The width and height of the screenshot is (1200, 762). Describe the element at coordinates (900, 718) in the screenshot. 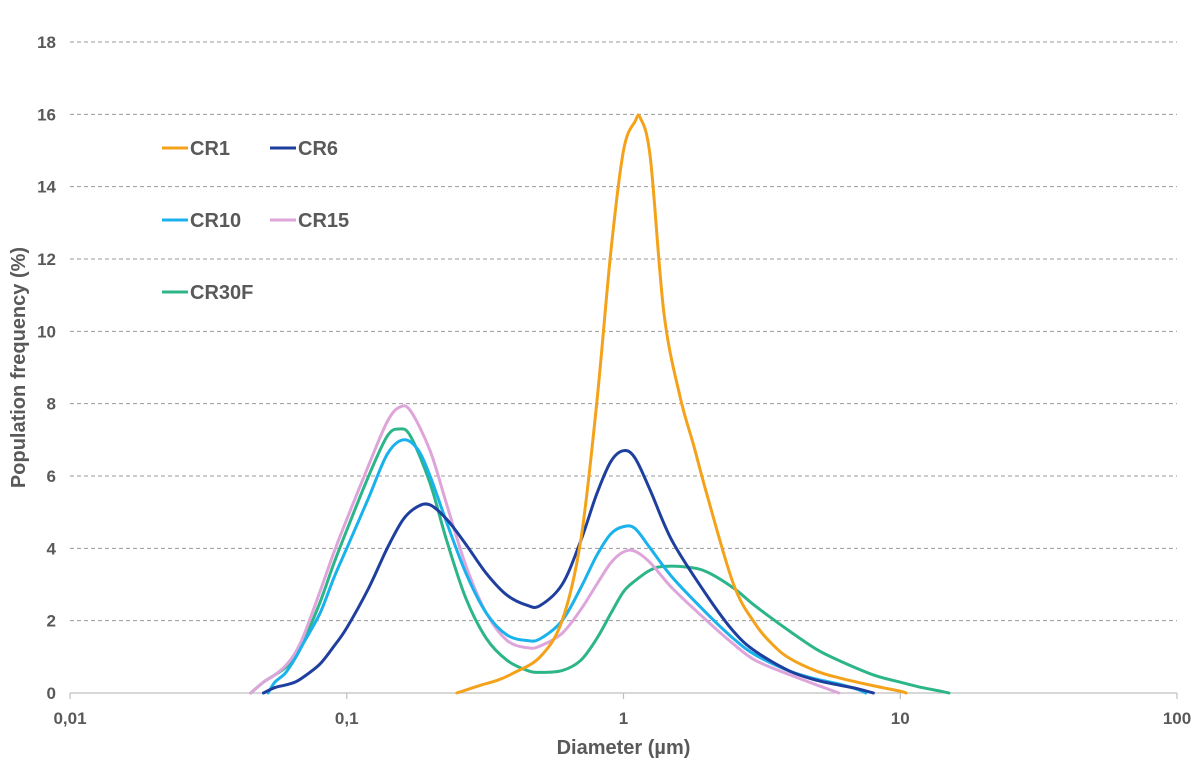

I see `x-tick-label: 10` at that location.